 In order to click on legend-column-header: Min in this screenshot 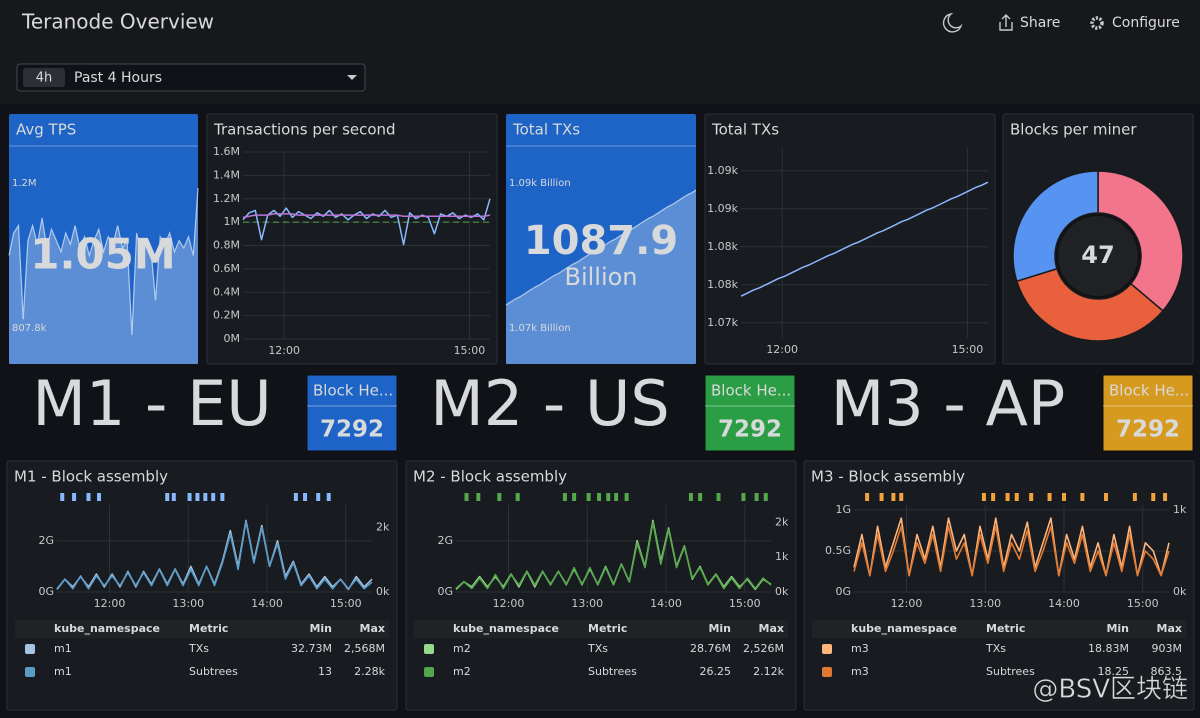, I will do `click(320, 628)`.